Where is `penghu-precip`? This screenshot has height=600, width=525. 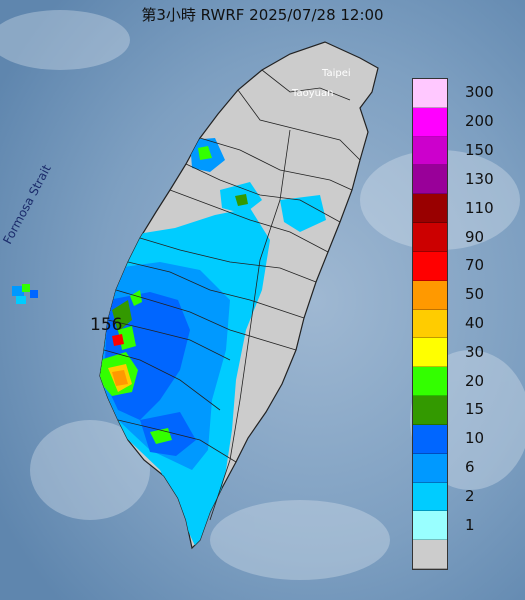
penghu-precip is located at coordinates (25, 294).